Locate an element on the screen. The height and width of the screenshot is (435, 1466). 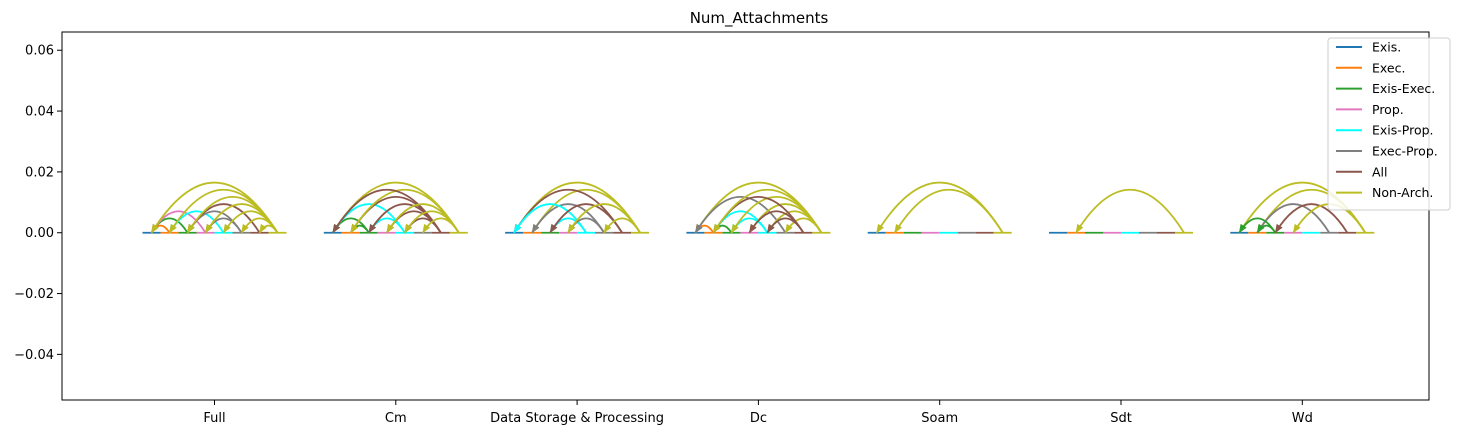
x-tick-label: Data Storage & Processing is located at coordinates (577, 418).